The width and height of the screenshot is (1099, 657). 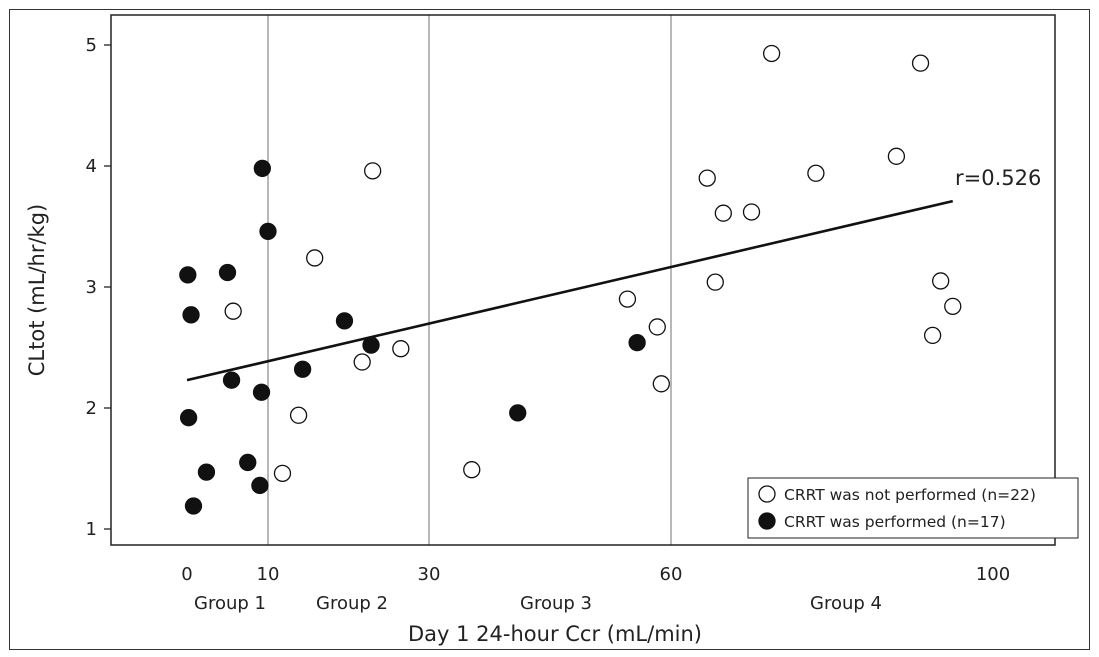 I want to click on group-label-2: Group 2, so click(x=352, y=603).